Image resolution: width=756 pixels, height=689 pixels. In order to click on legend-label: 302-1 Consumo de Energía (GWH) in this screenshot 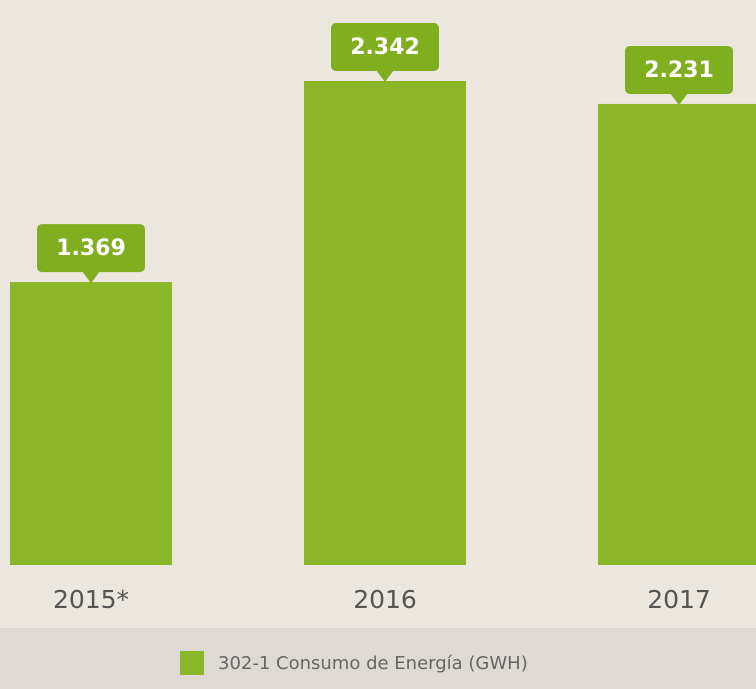, I will do `click(373, 663)`.